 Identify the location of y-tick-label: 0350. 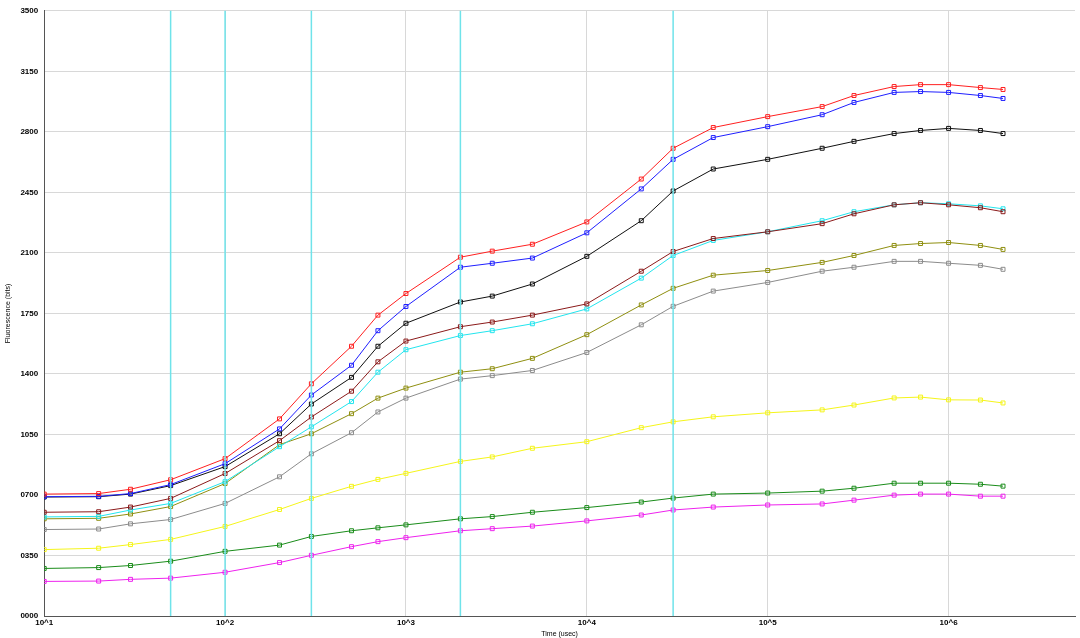
(29, 555).